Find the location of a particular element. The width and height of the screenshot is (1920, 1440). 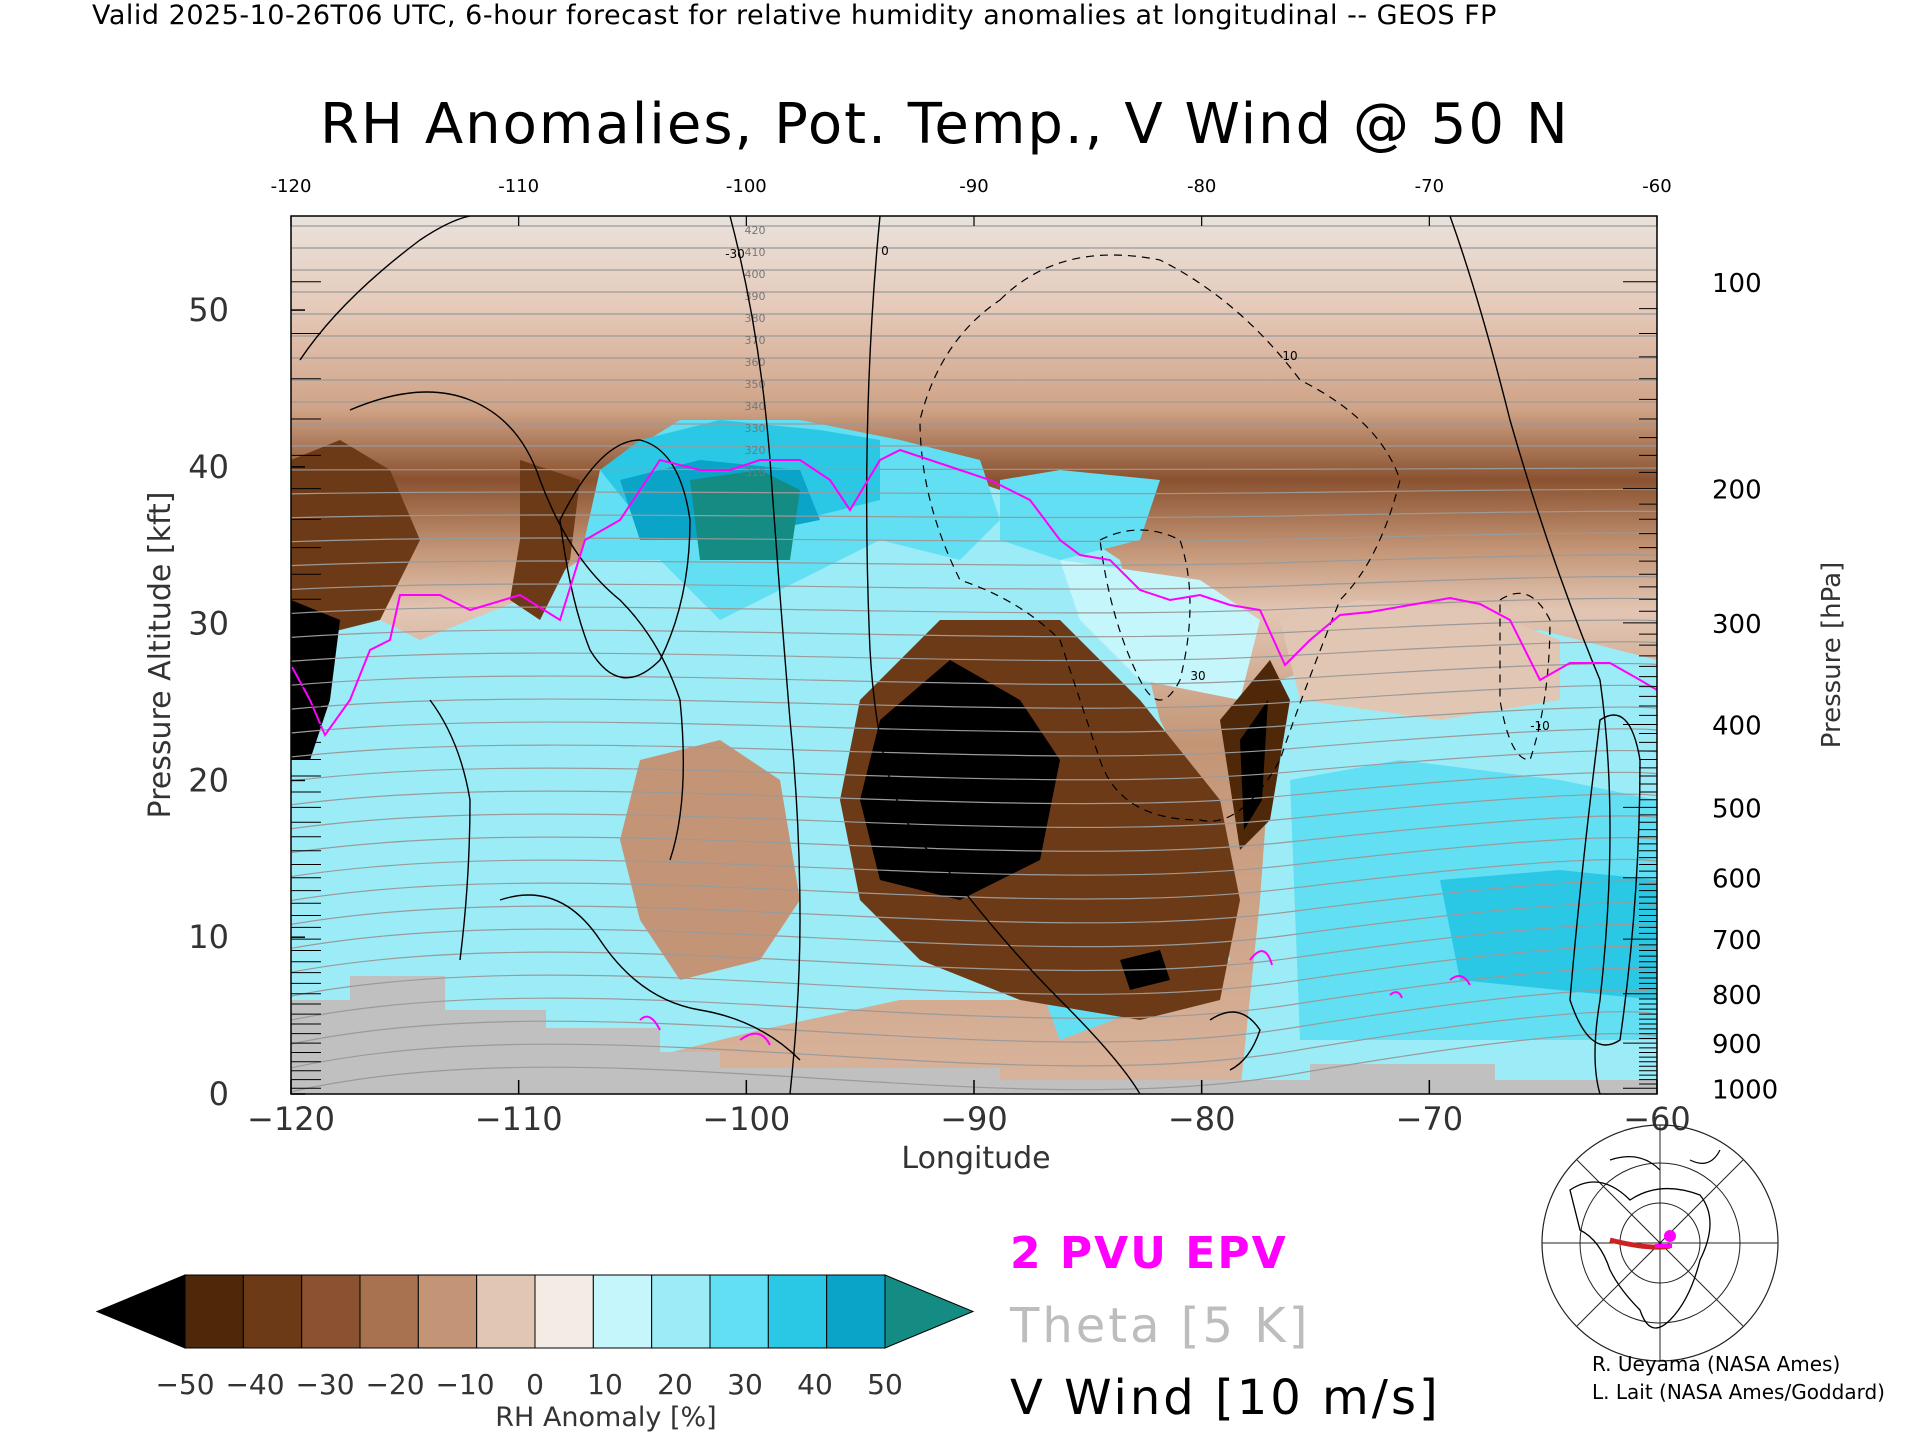

vwind-label: -10 is located at coordinates (1540, 726).